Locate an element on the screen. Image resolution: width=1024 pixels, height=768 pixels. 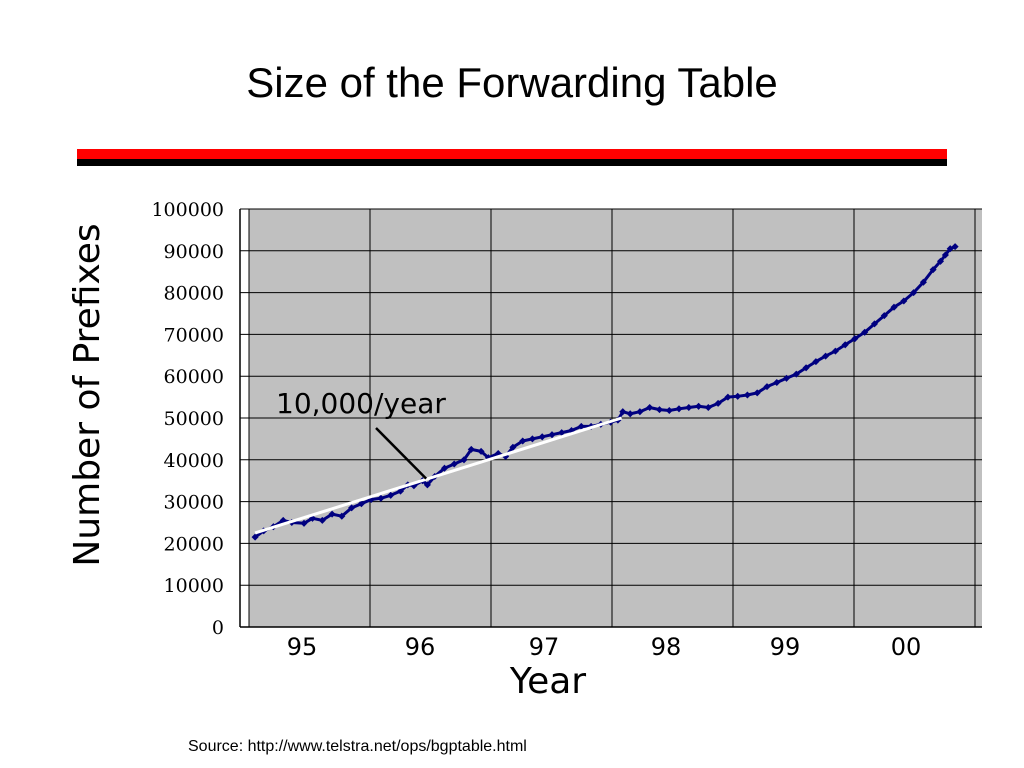
y-tick-label: 20000 is located at coordinates (194, 544).